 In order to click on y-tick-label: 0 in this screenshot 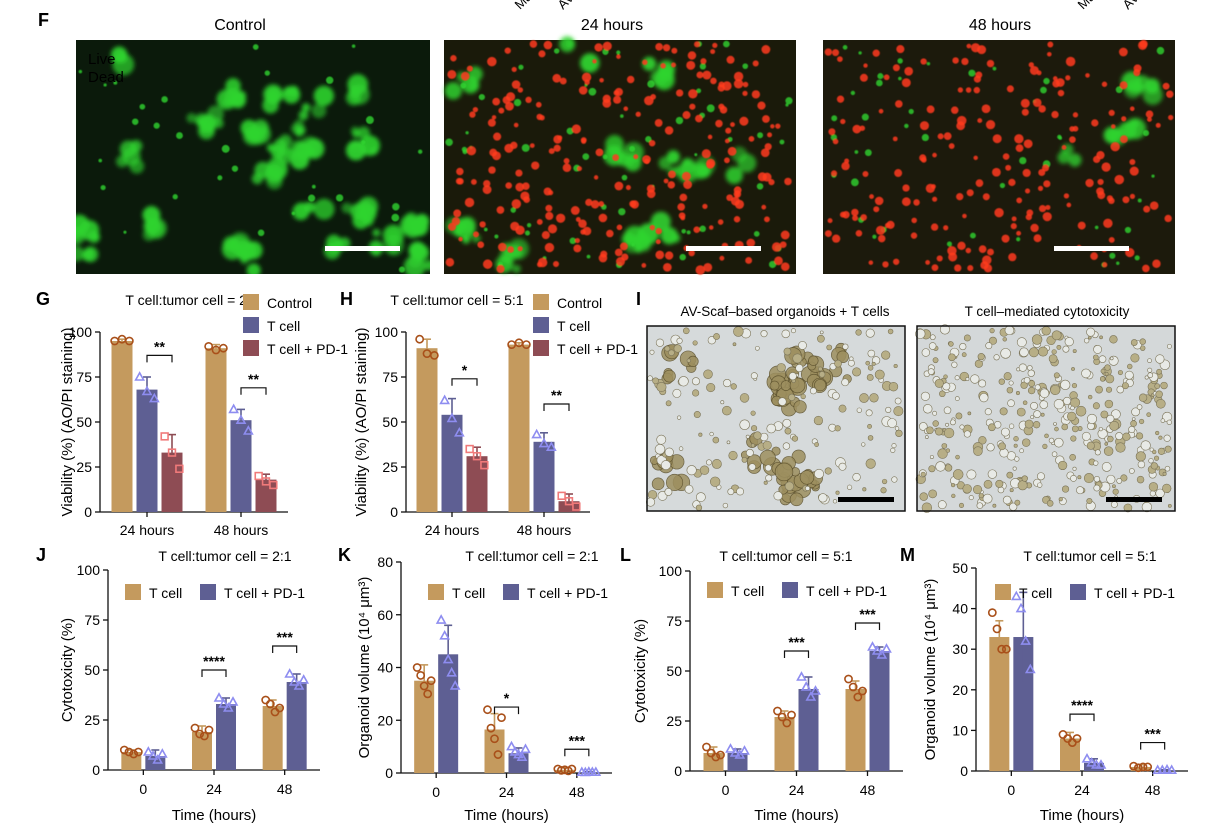, I will do `click(394, 512)`.